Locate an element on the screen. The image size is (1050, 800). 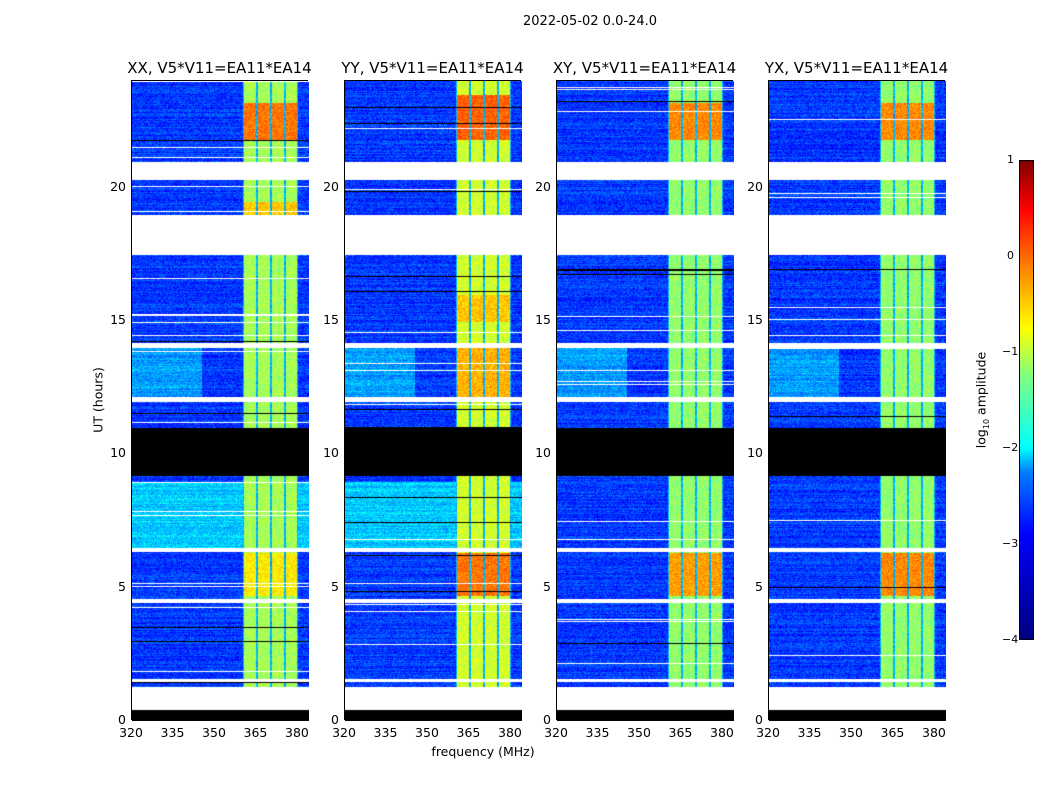
panel-title: YX, V5*V11=EA11*EA14 is located at coordinates (856, 68).